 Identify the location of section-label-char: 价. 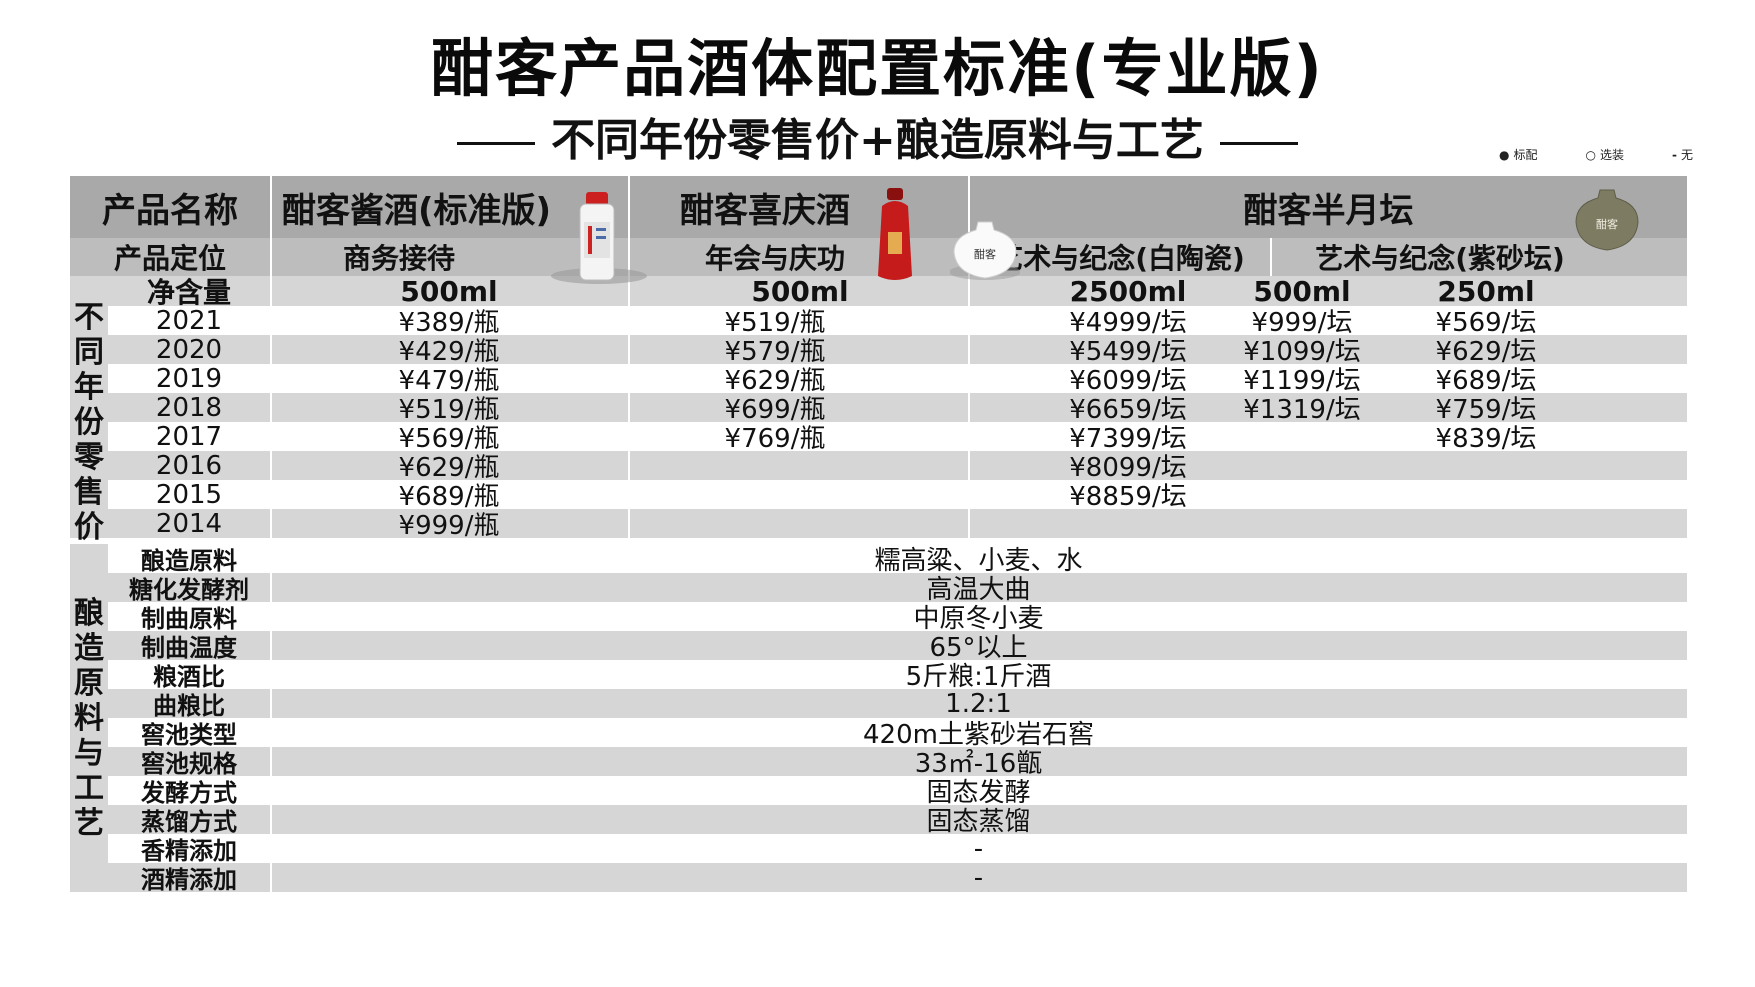
(89, 527).